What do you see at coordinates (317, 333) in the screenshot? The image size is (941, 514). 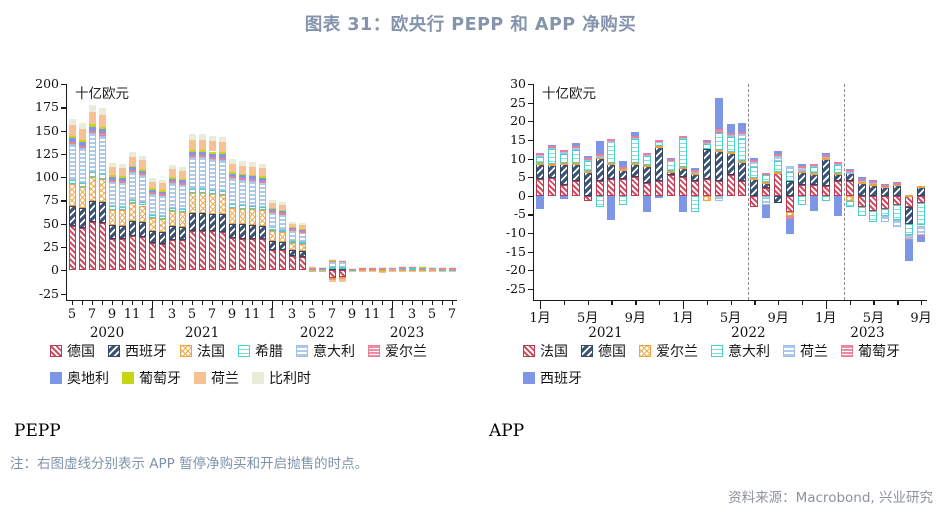 I see `year-label: 2022` at bounding box center [317, 333].